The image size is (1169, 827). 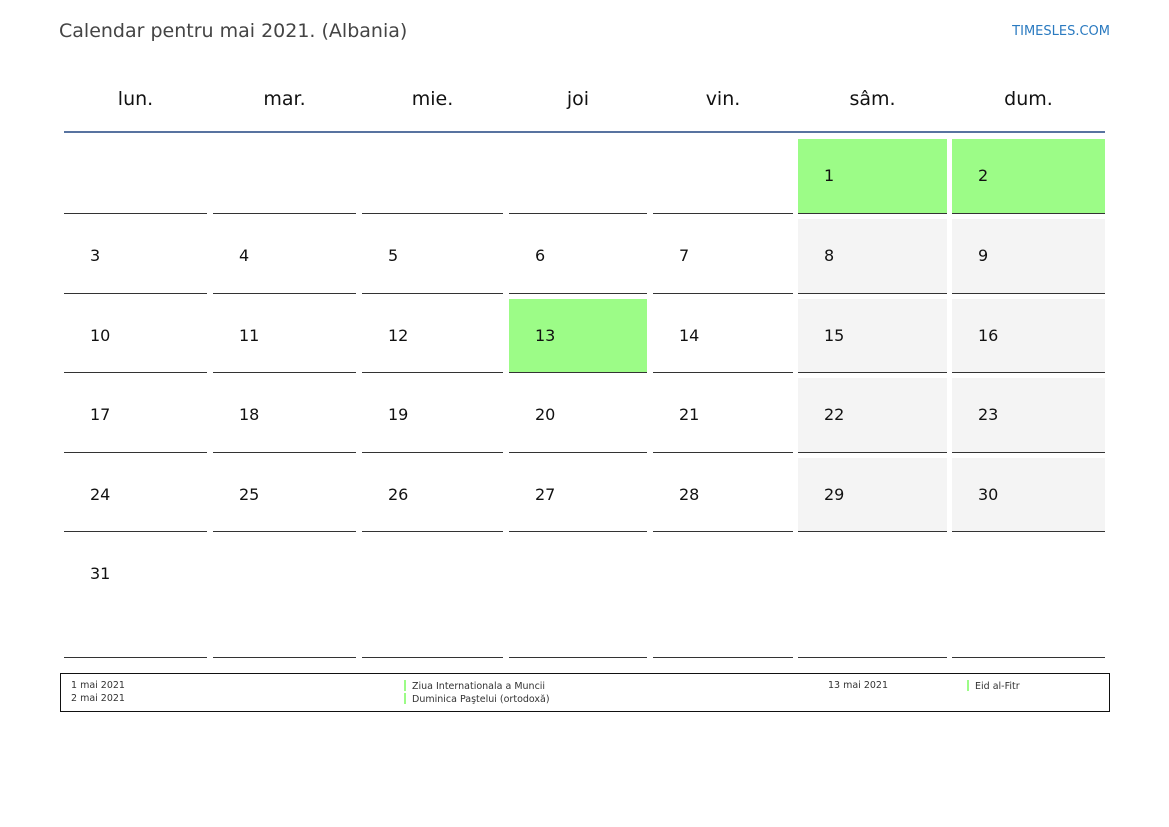 I want to click on day-cell: 5, so click(x=432, y=256).